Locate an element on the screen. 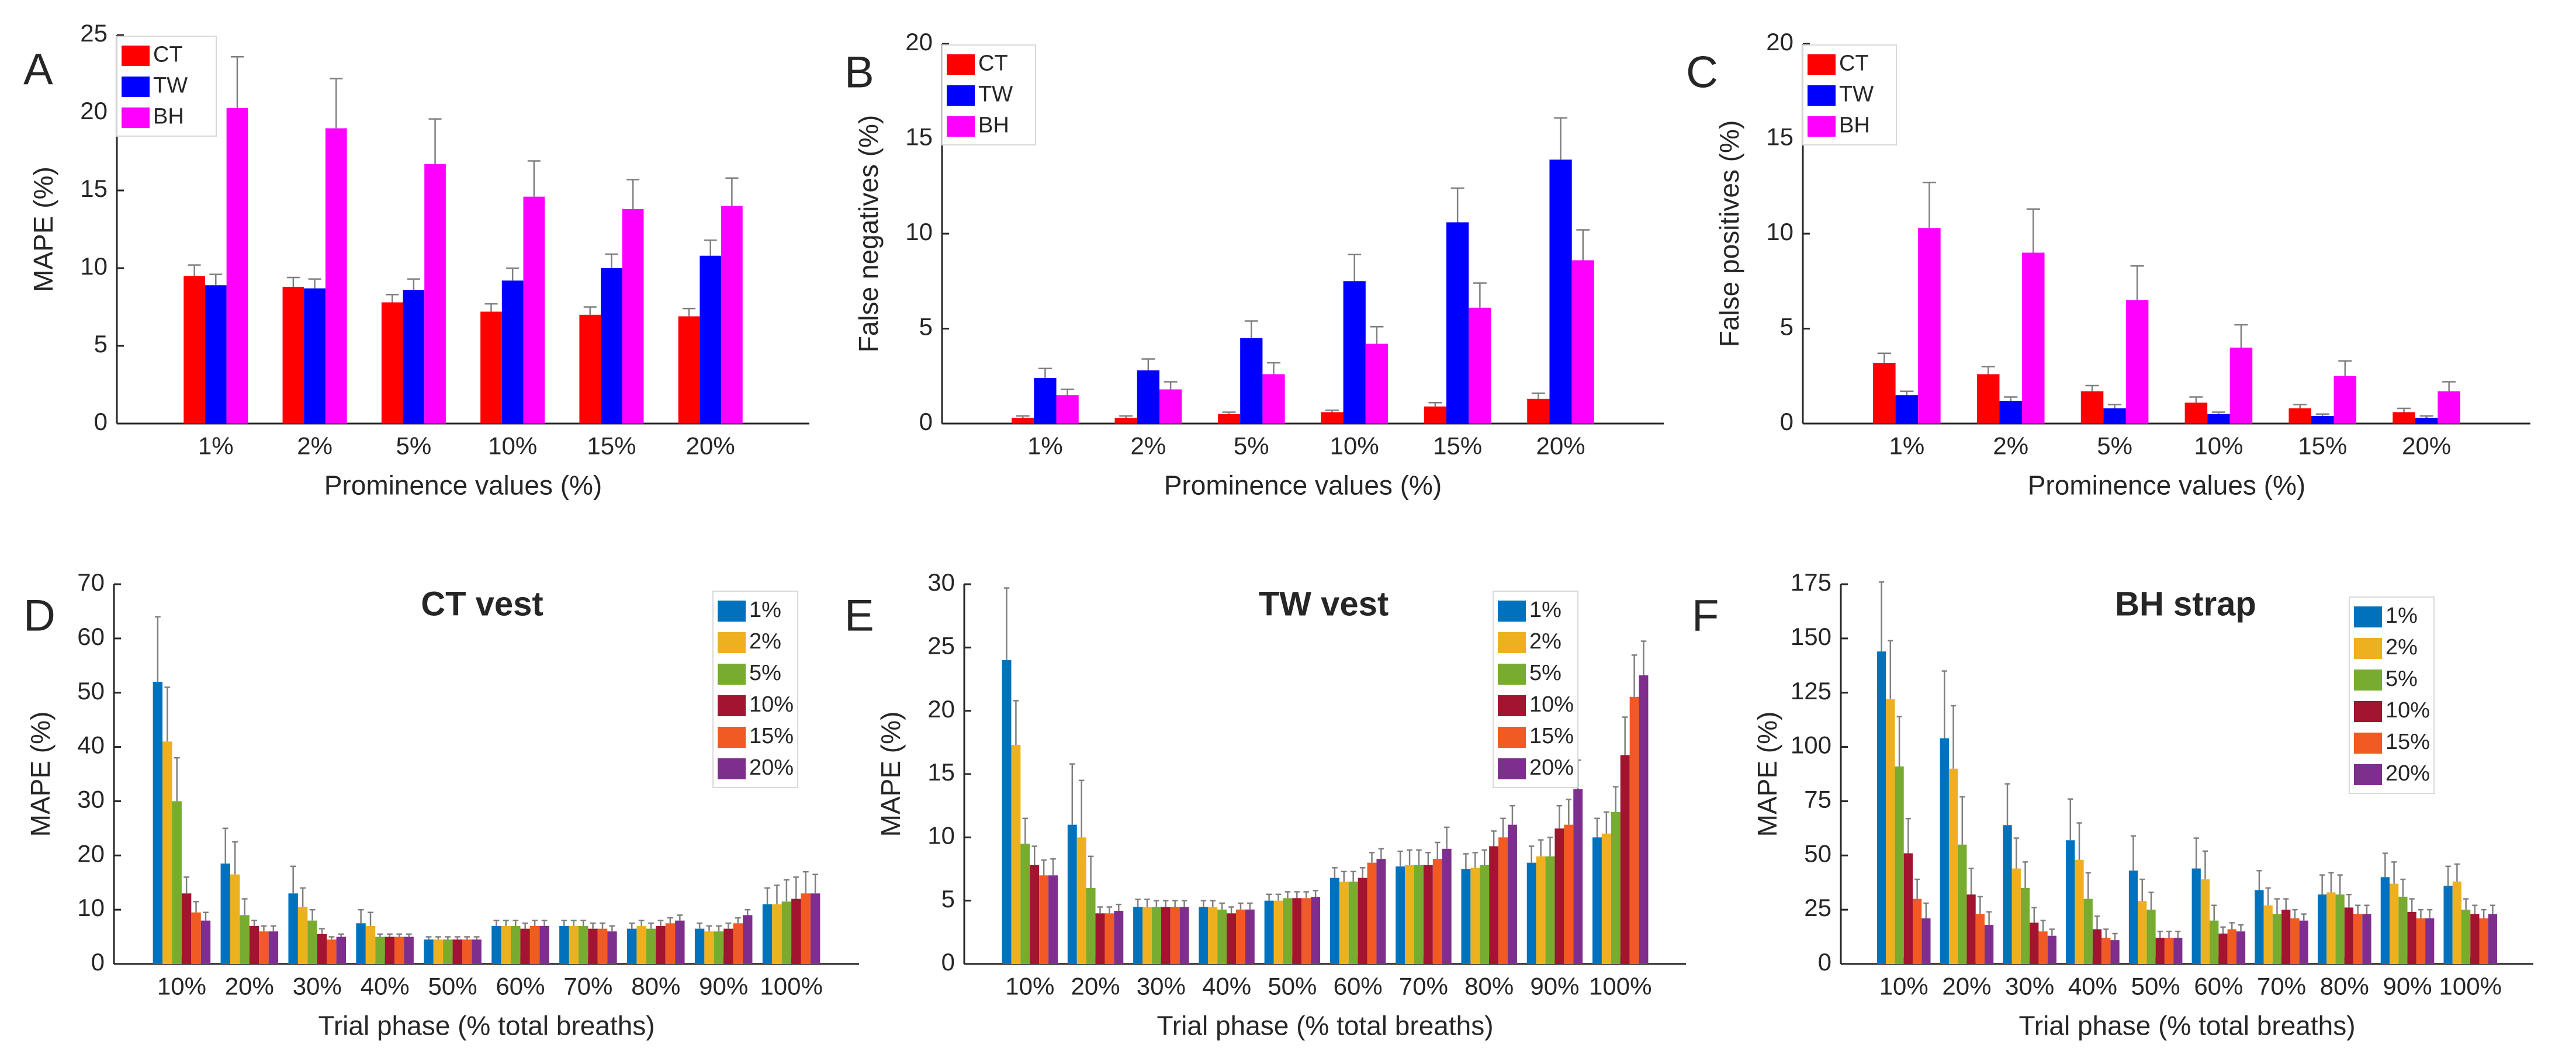  bar-2pct-70pct is located at coordinates (574, 945).